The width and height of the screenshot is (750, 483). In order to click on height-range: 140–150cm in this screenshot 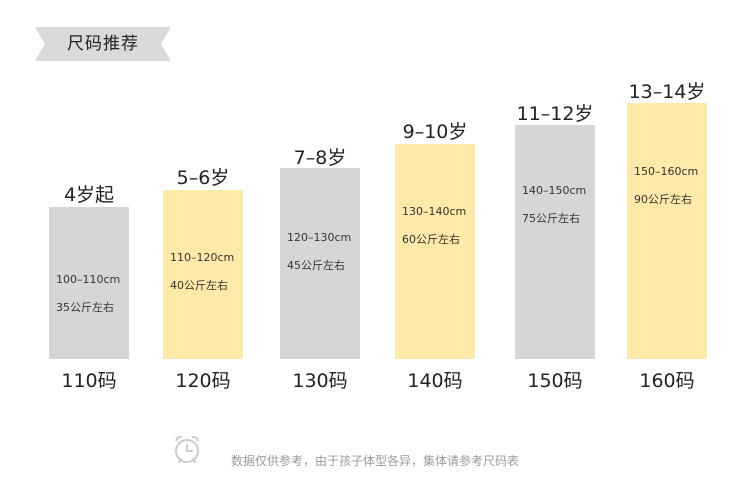, I will do `click(554, 190)`.